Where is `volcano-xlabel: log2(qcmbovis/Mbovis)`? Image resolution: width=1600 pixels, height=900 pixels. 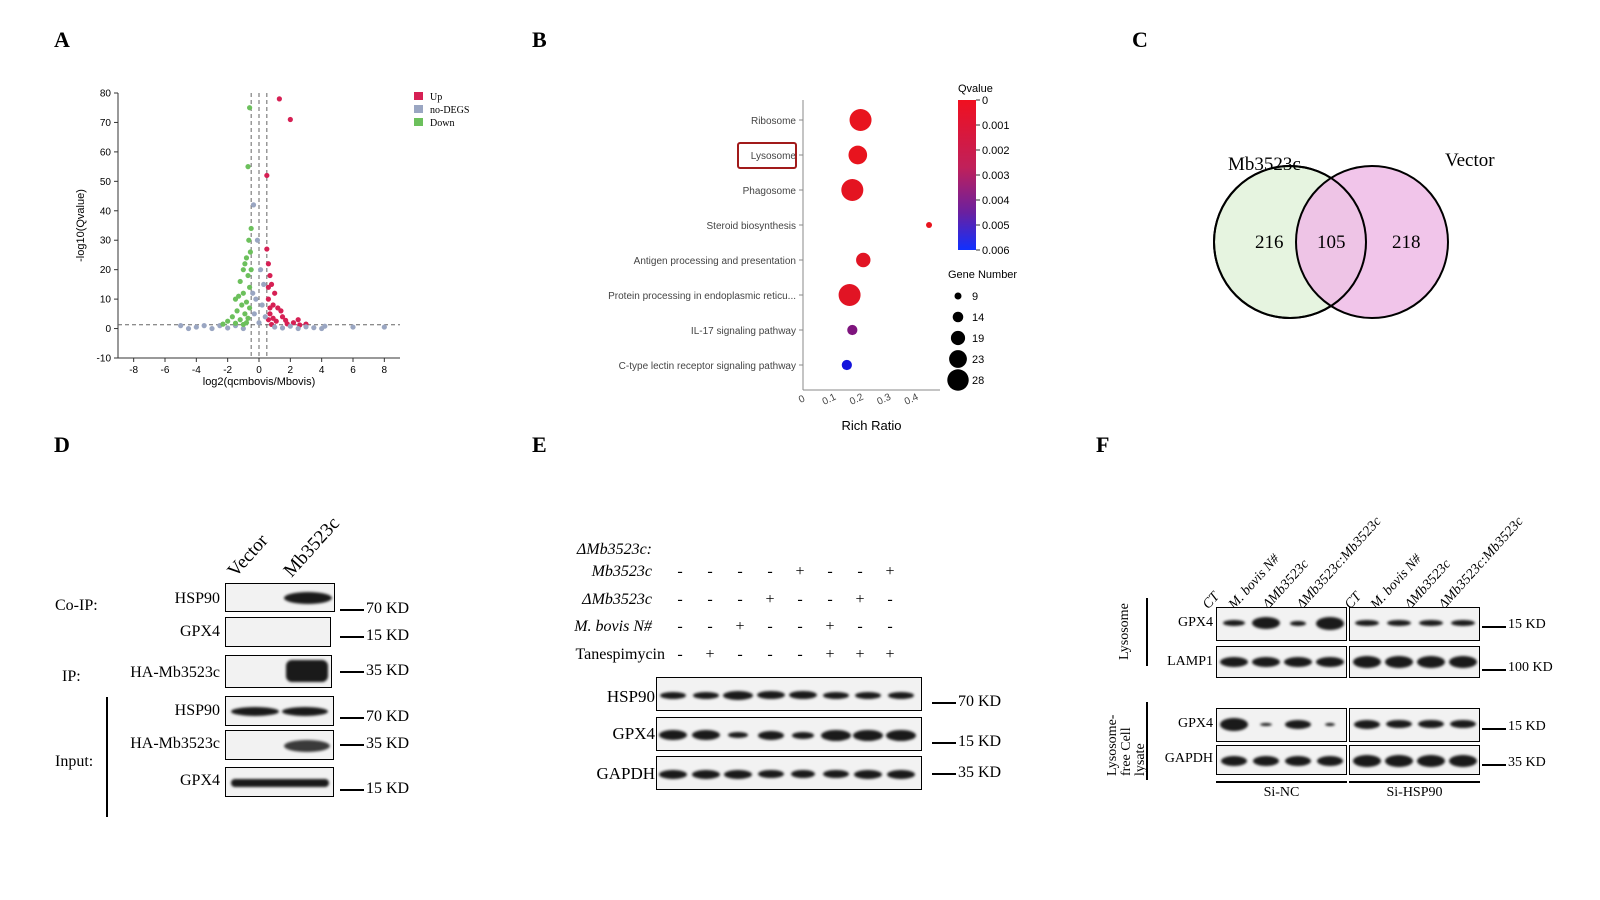 volcano-xlabel: log2(qcmbovis/Mbovis) is located at coordinates (259, 382).